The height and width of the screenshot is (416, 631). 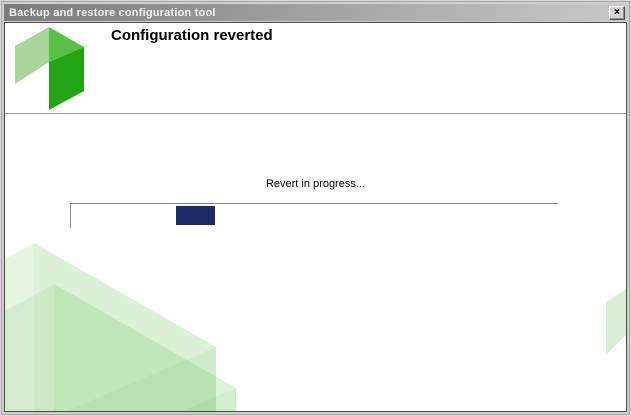 I want to click on progress-bar-block, so click(x=195, y=215).